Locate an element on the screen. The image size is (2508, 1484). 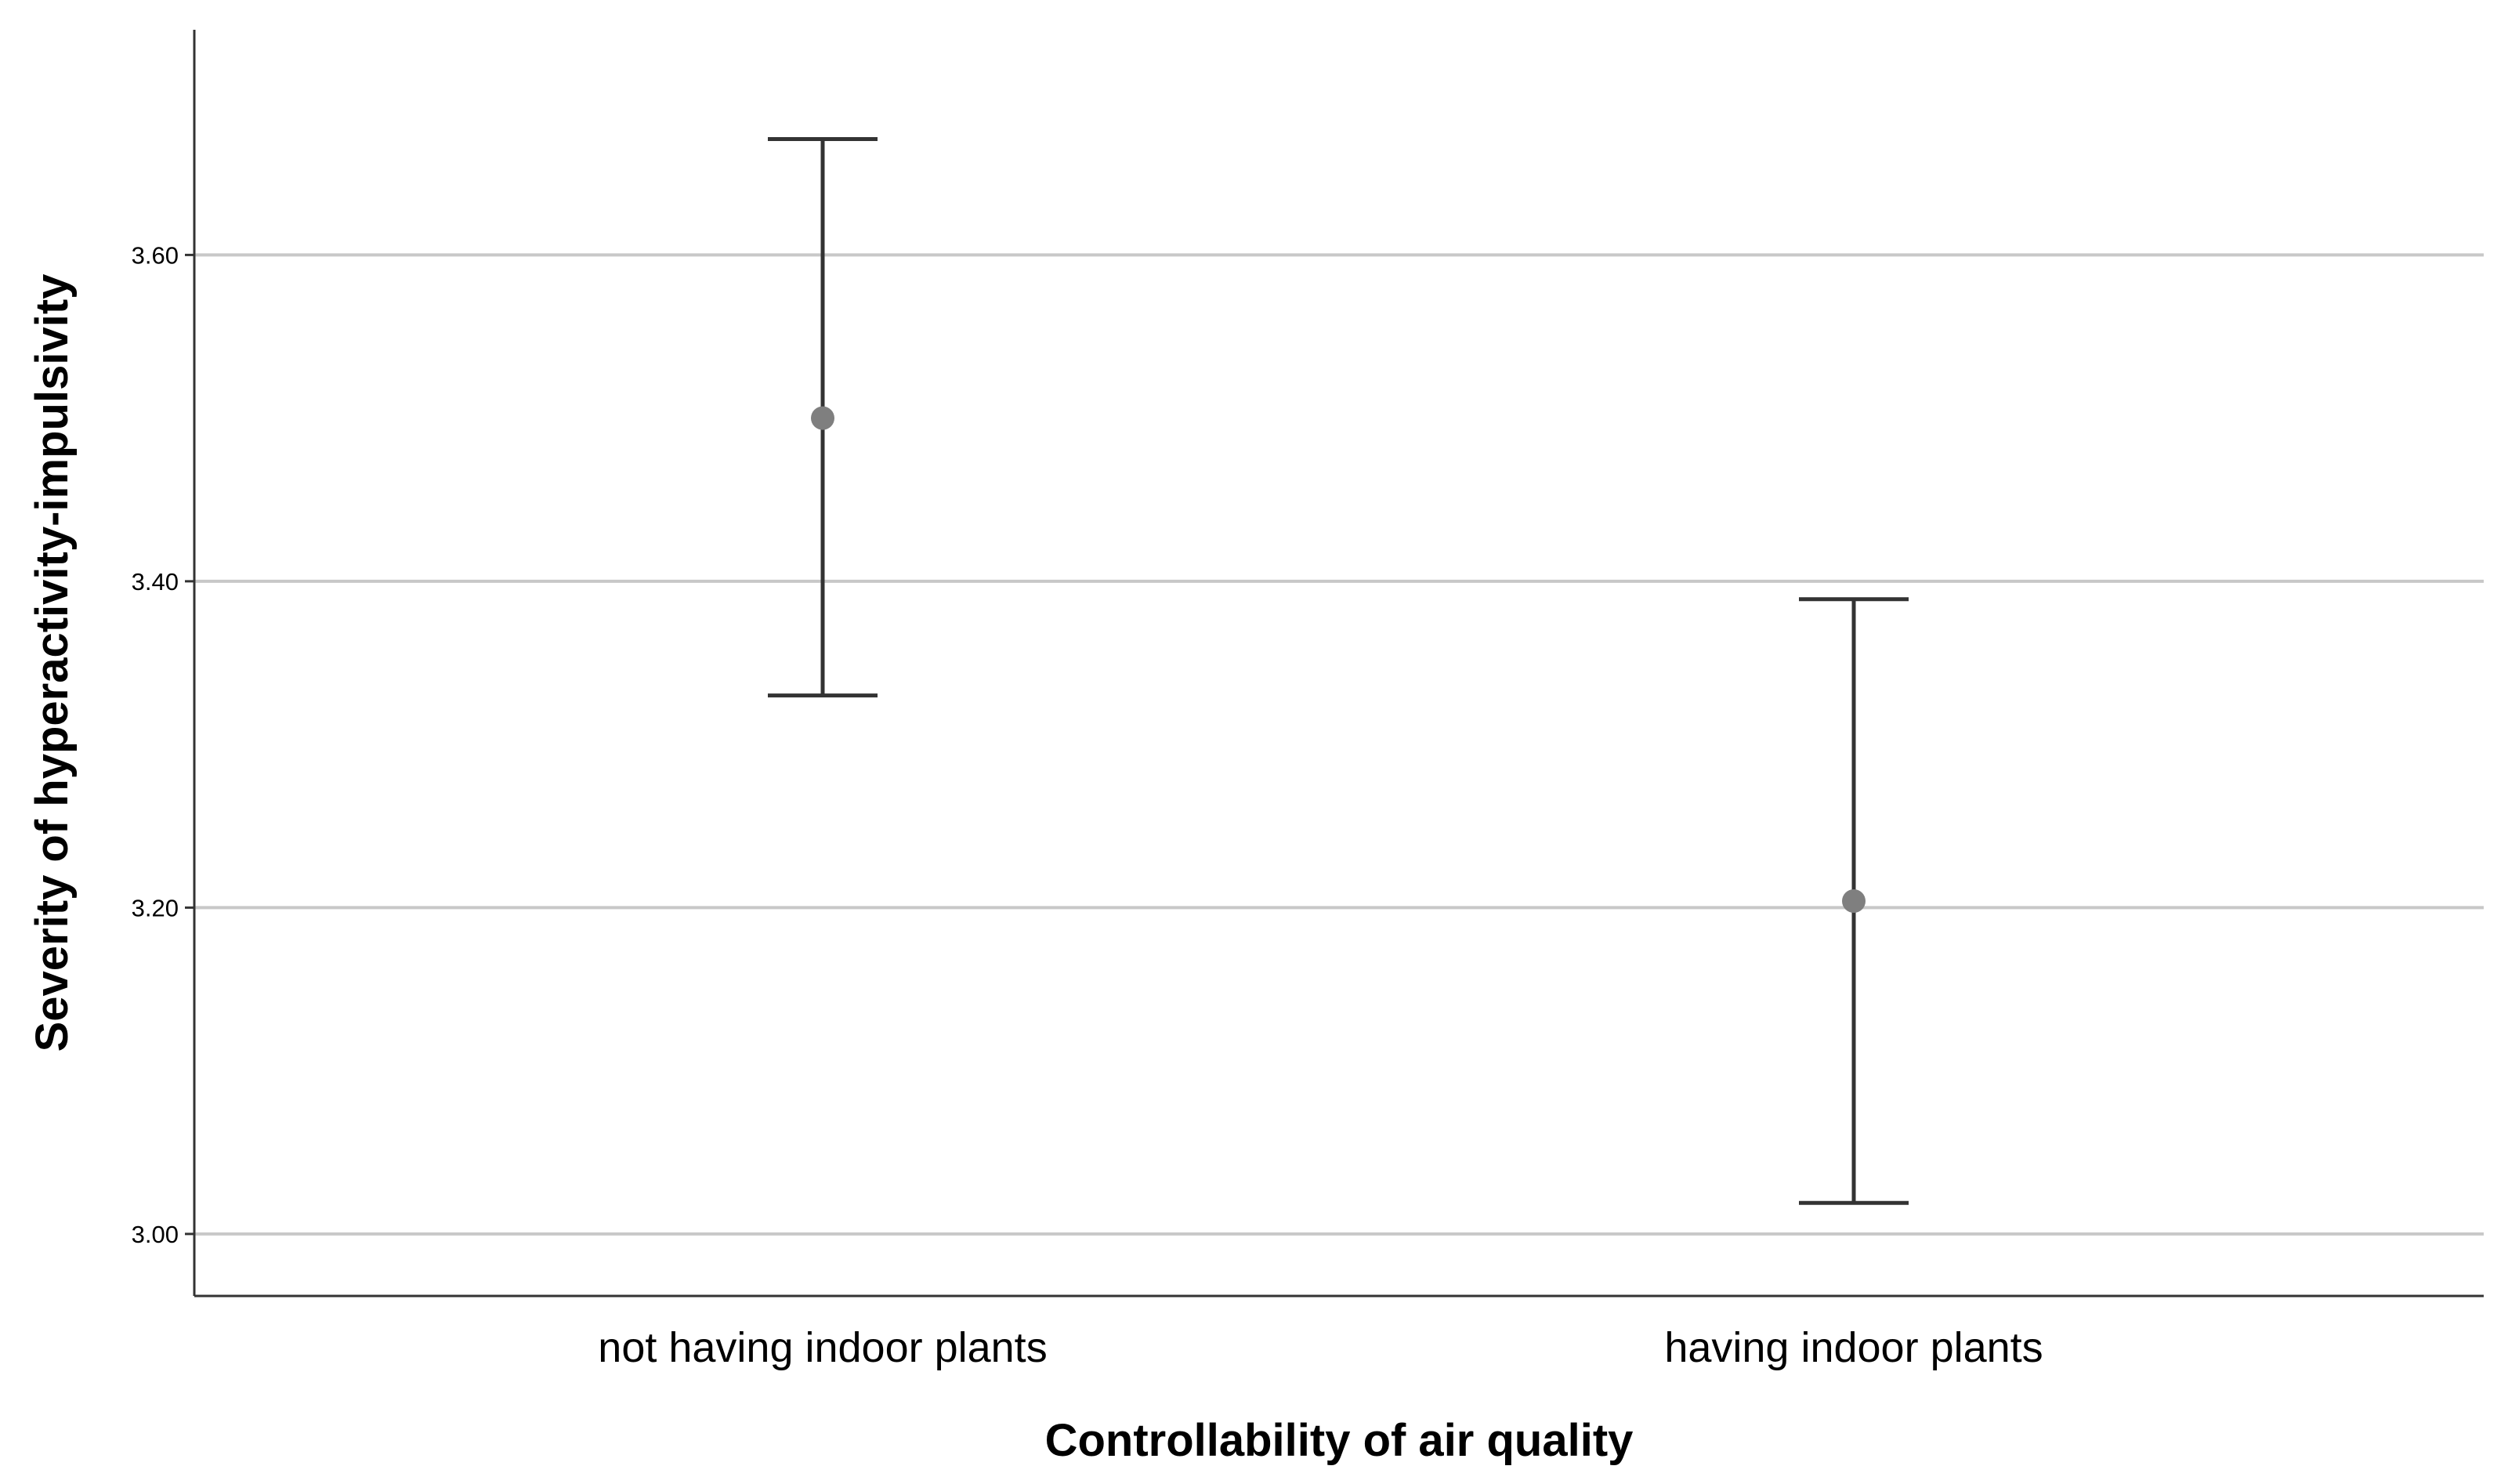
y-tick-label: 3.60 is located at coordinates (156, 255).